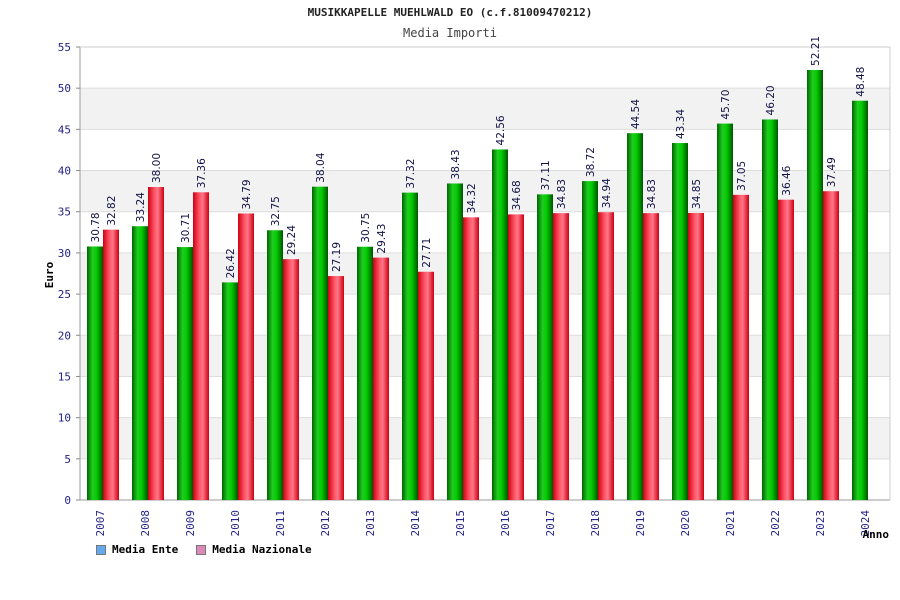 Image resolution: width=900 pixels, height=600 pixels. Describe the element at coordinates (336, 388) in the screenshot. I see `bar-nazionale-2012` at that location.